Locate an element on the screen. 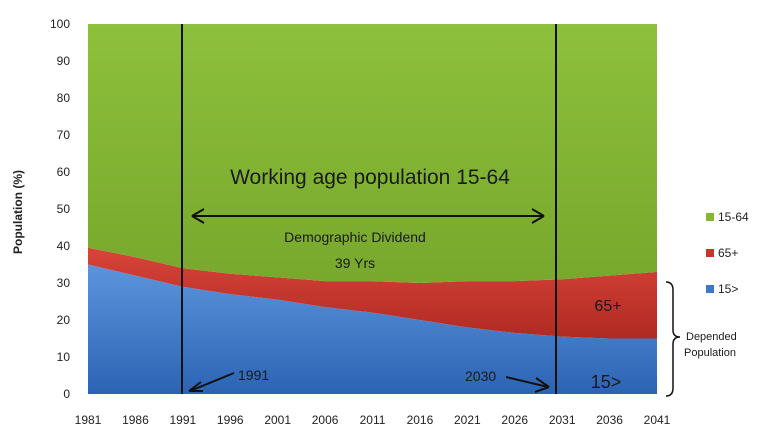  x-tick-label: 1996 is located at coordinates (230, 420).